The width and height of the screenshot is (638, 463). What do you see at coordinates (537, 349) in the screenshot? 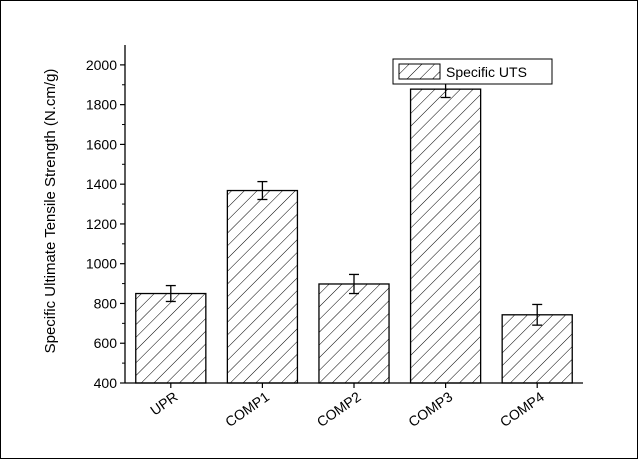
I see `bar-comp4` at bounding box center [537, 349].